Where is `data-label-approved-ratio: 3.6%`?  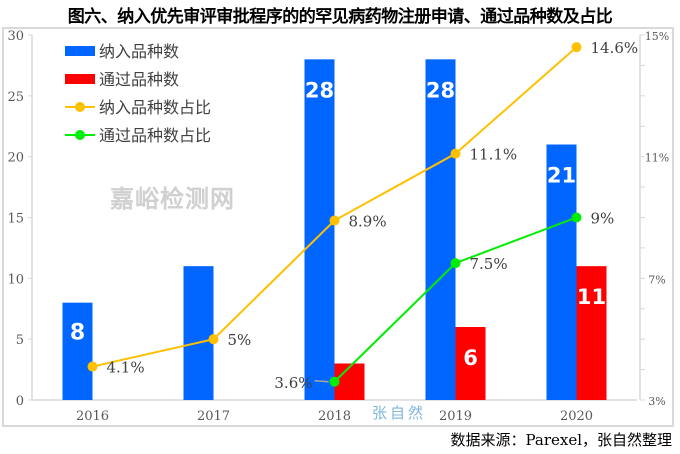 data-label-approved-ratio: 3.6% is located at coordinates (293, 383).